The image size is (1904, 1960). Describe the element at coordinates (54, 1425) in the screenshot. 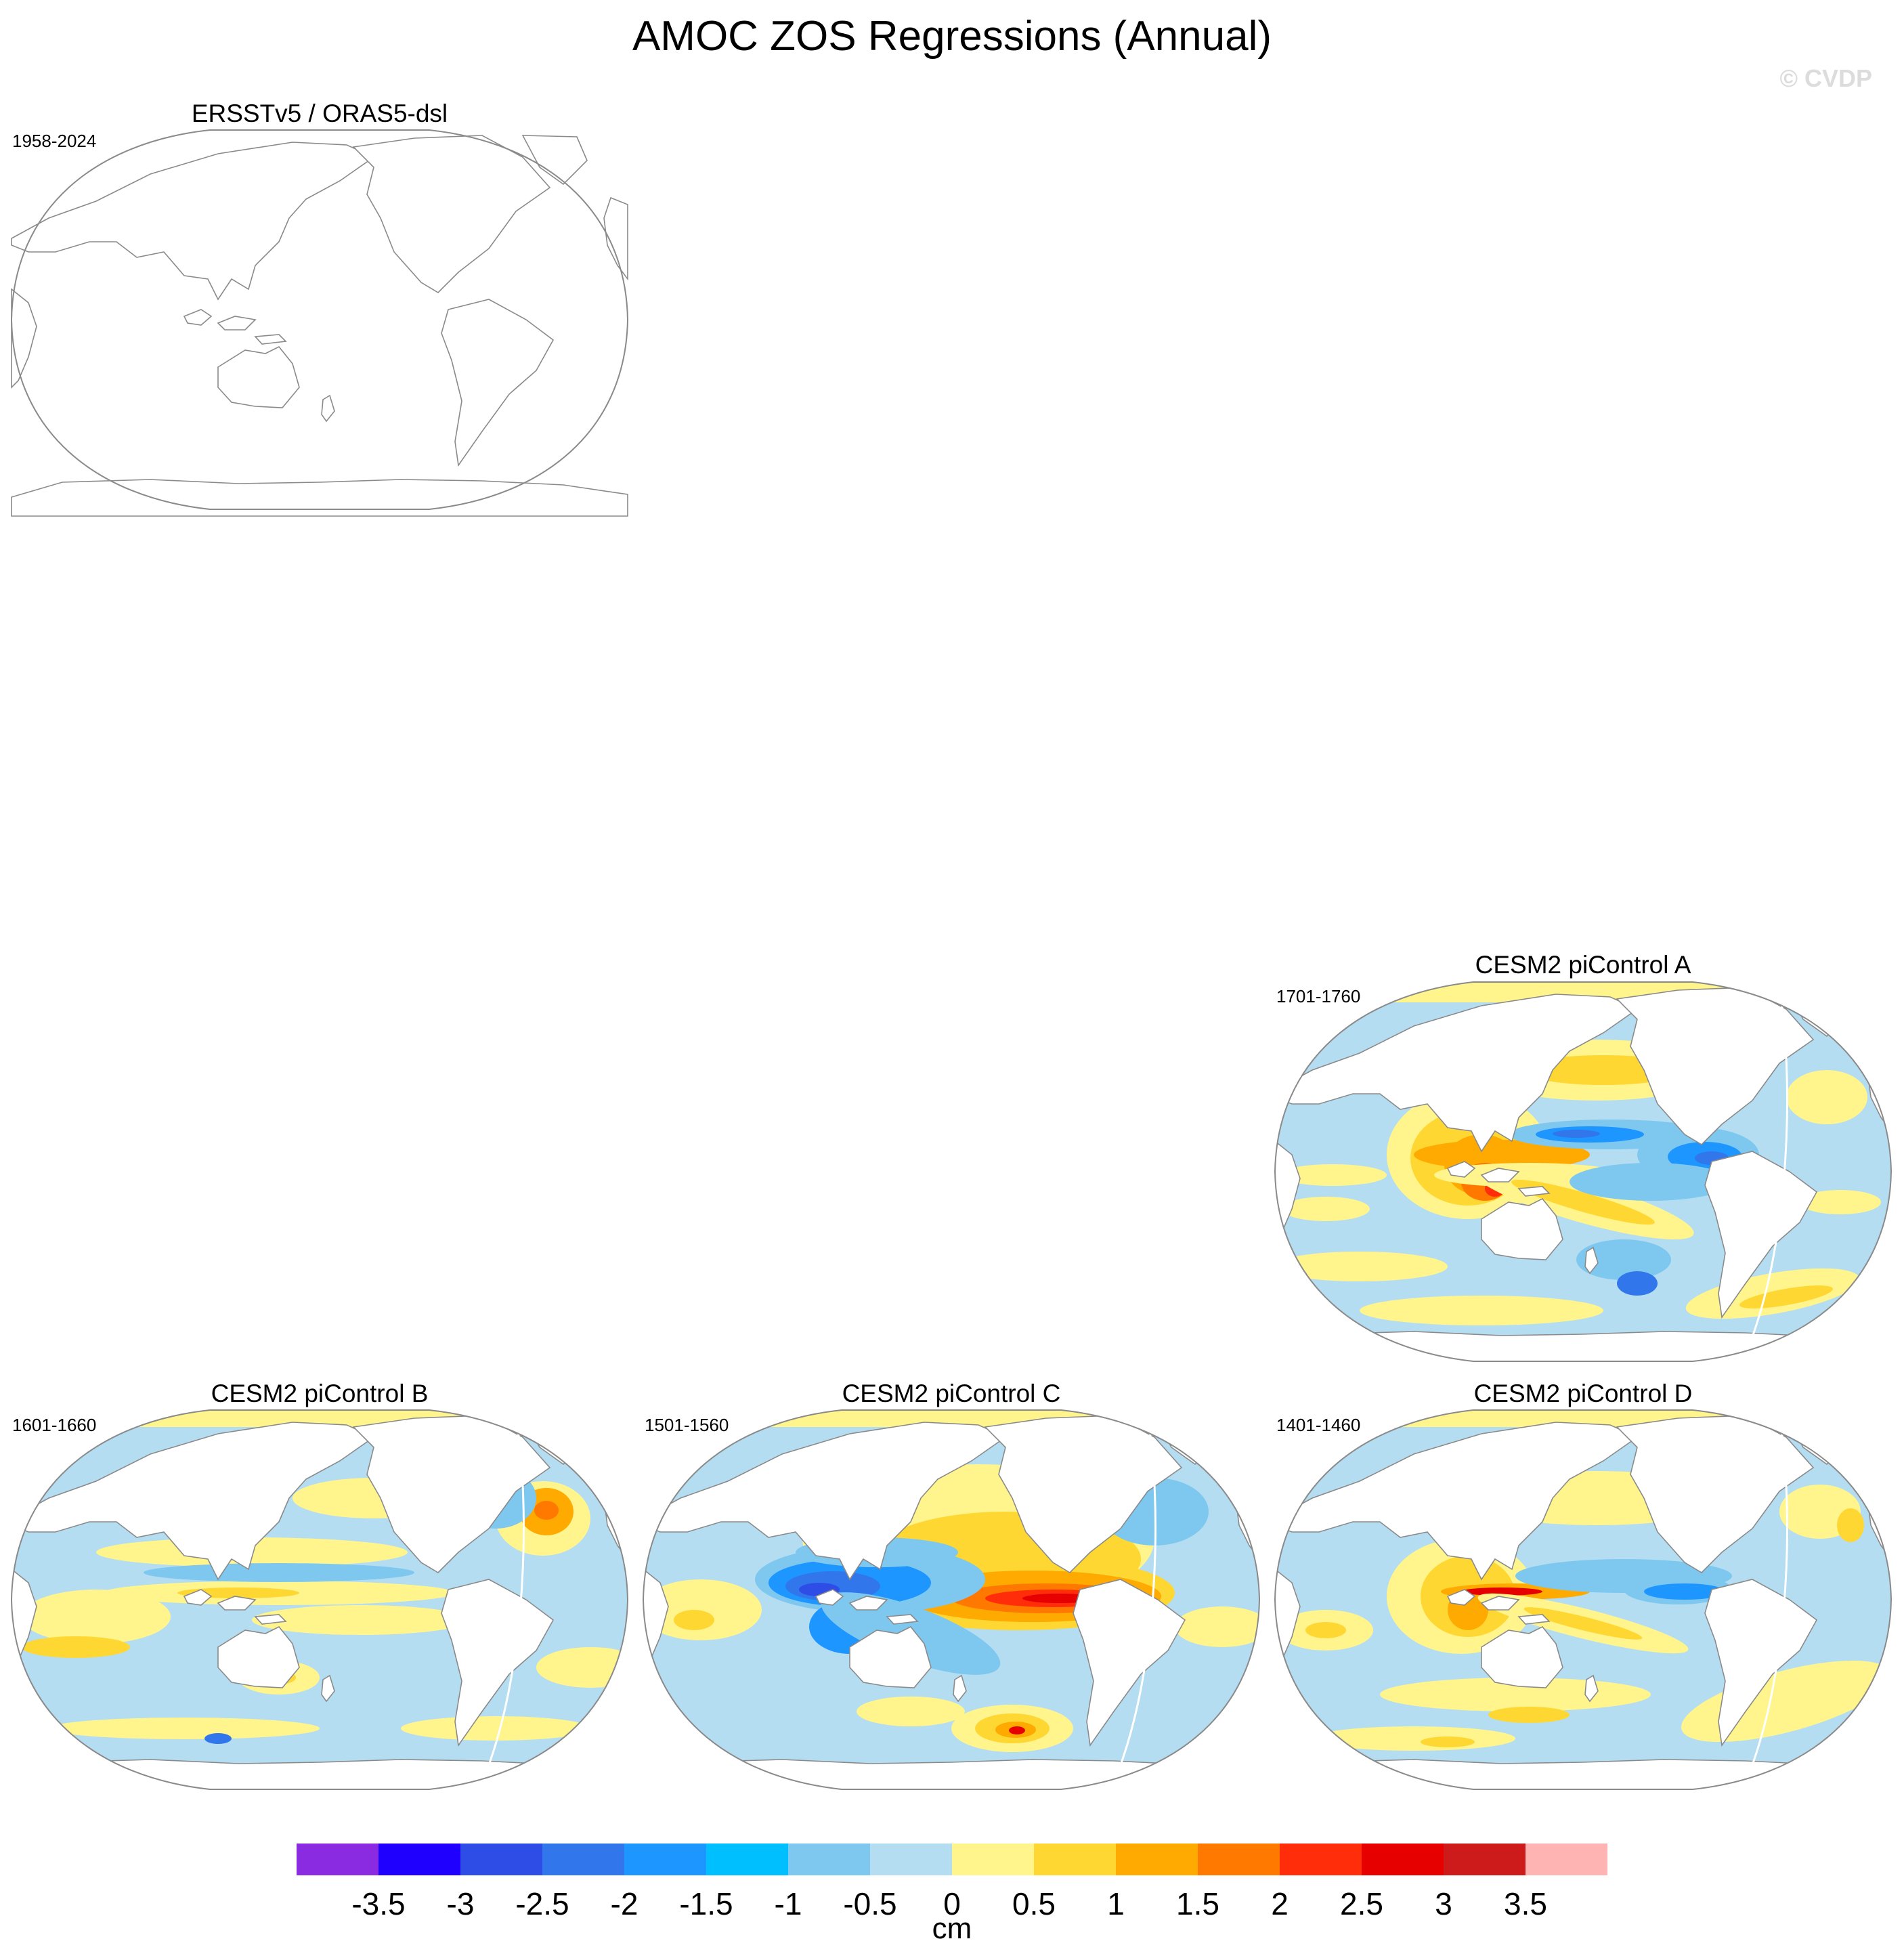

I see `panel-period: 1601-1660` at that location.